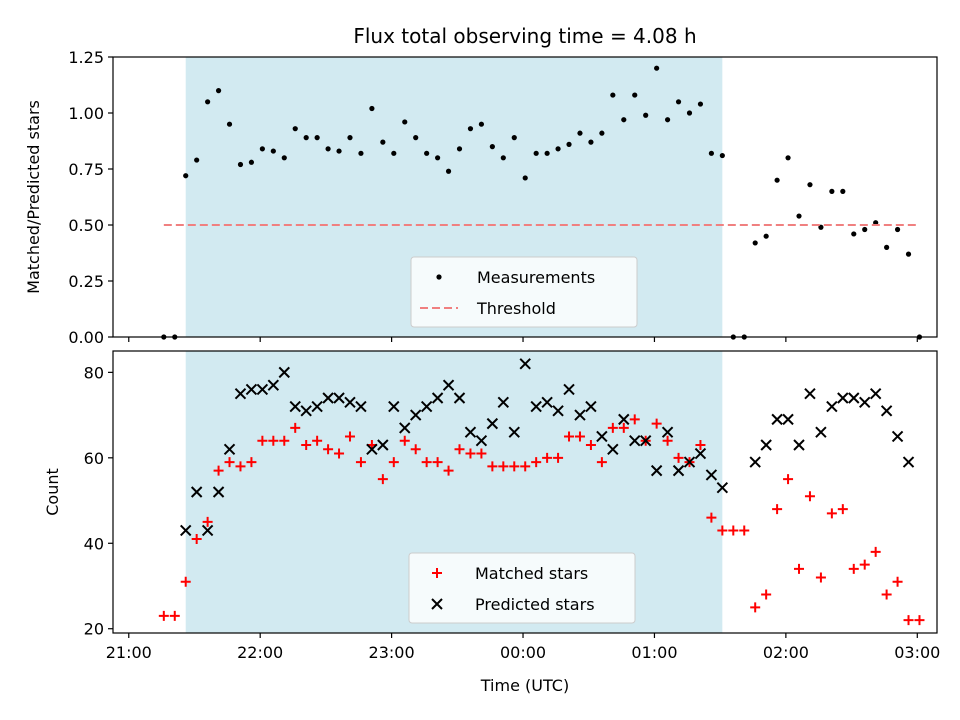 The image size is (960, 720). What do you see at coordinates (94, 543) in the screenshot?
I see `y-tick-label: 40` at bounding box center [94, 543].